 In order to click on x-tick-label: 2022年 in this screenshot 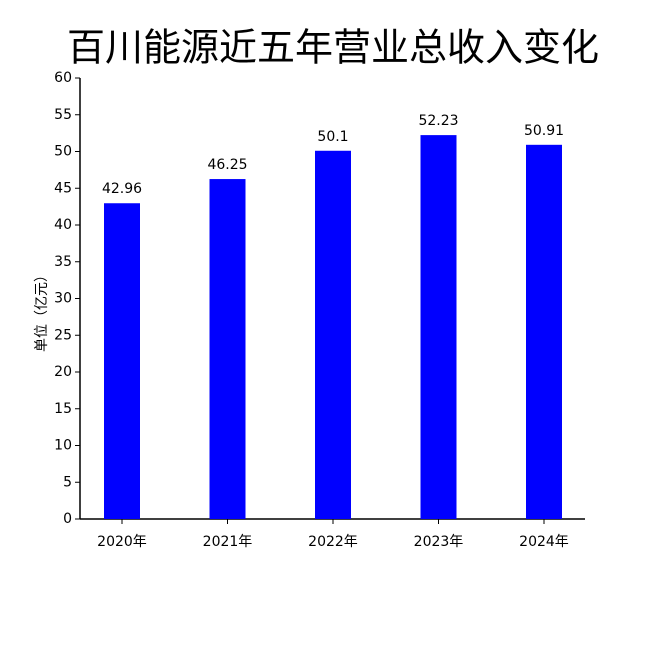, I will do `click(333, 542)`.